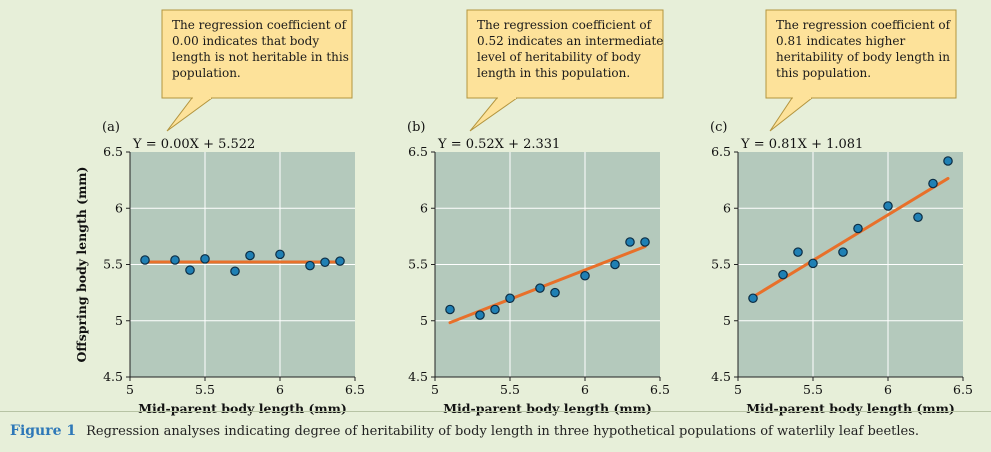  I want to click on annotation-text: this population., so click(823, 73).